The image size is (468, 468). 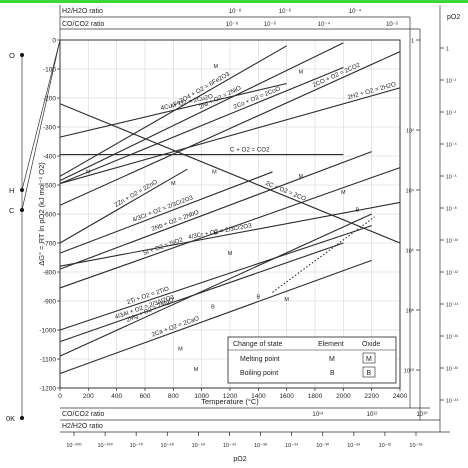 What do you see at coordinates (392, 25) in the screenshot?
I see `top-scale-2-tick-3: 10⁻²` at bounding box center [392, 25].